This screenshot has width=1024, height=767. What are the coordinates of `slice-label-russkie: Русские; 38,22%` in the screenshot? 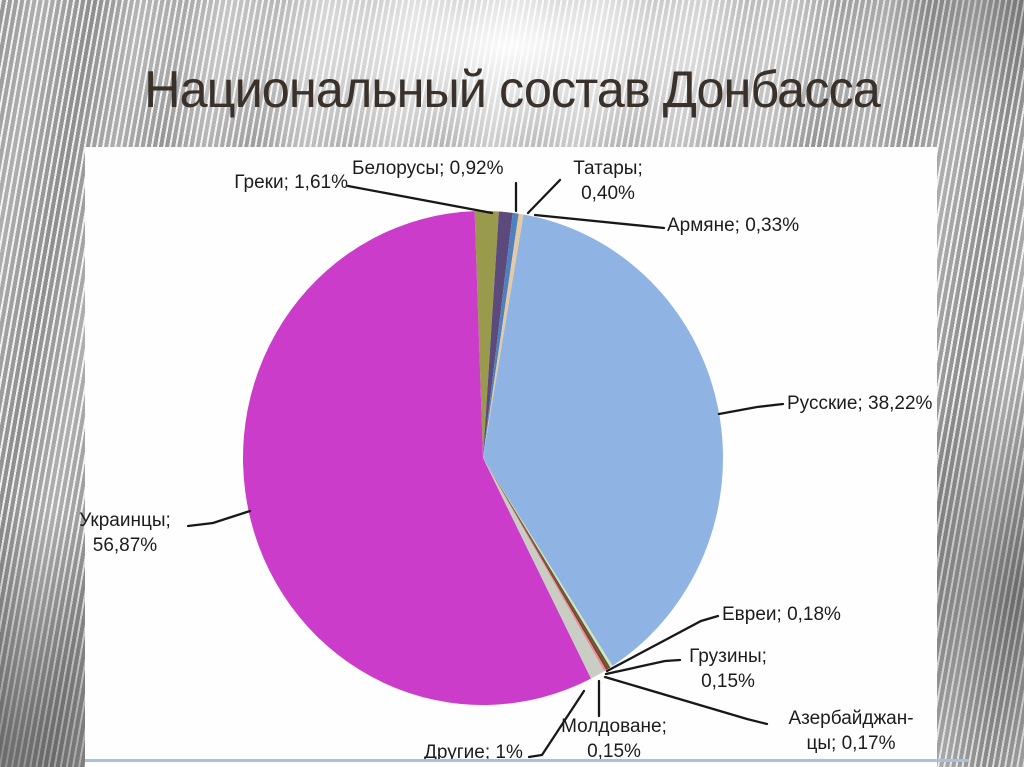 It's located at (860, 403).